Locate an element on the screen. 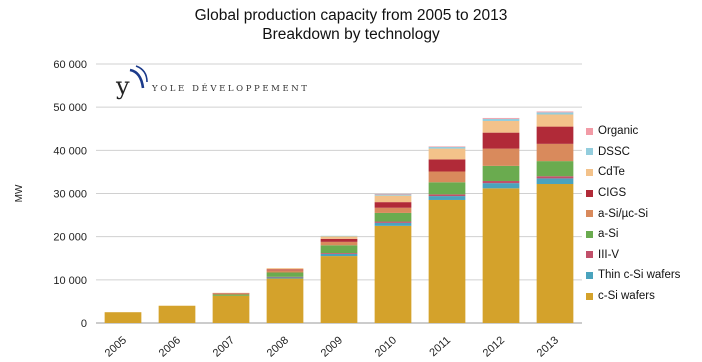 This screenshot has height=362, width=702. x-axis: 2005 2006 2007 2008 2009 2010 2011 2012 2013 is located at coordinates (332, 346).